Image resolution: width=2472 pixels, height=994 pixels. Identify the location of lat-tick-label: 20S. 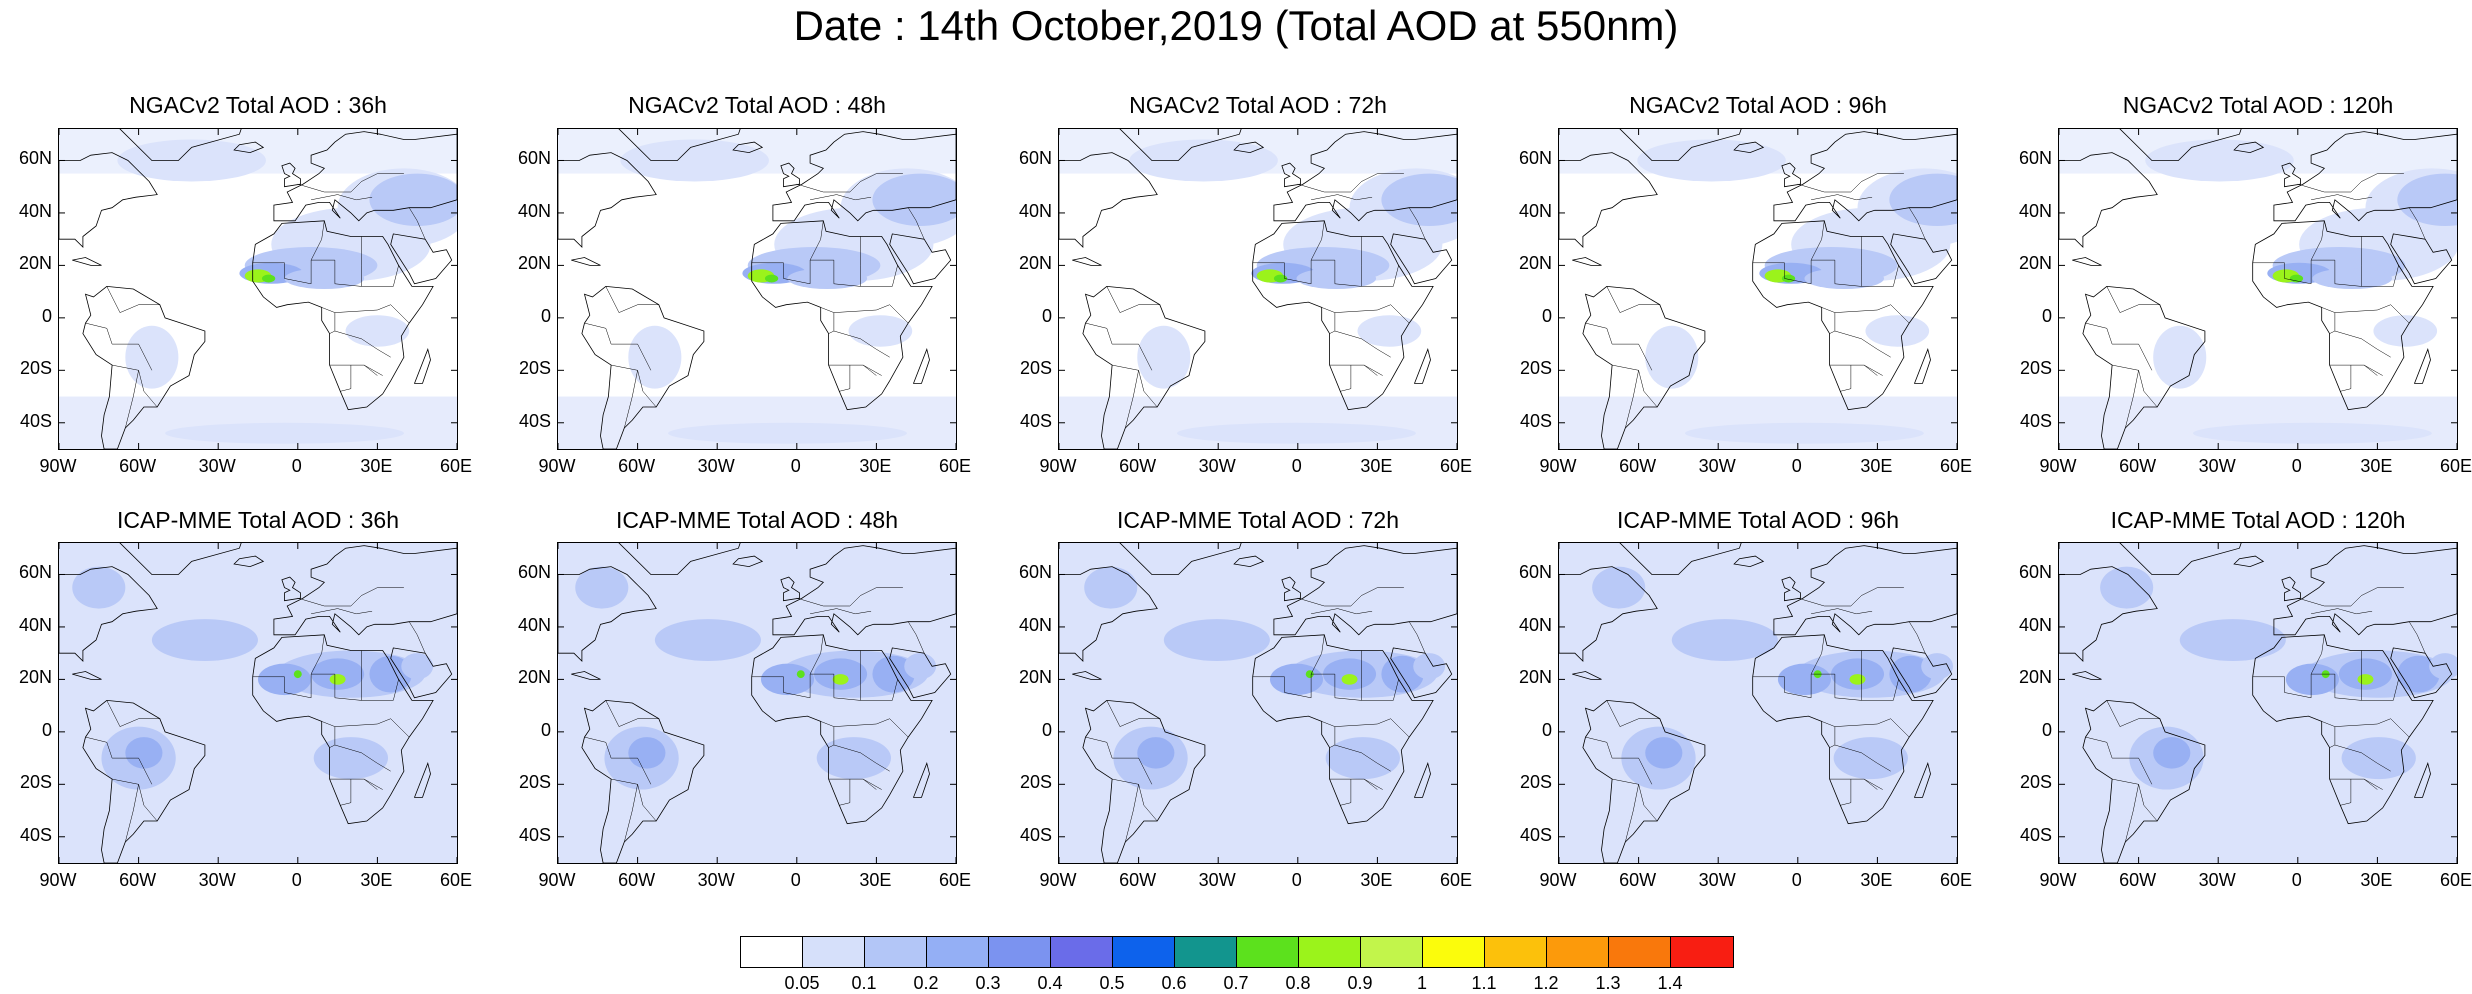
(1535, 782).